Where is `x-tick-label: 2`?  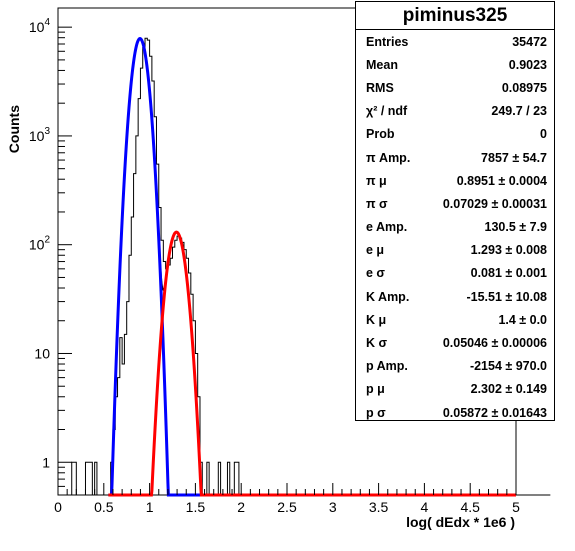 x-tick-label: 2 is located at coordinates (241, 507).